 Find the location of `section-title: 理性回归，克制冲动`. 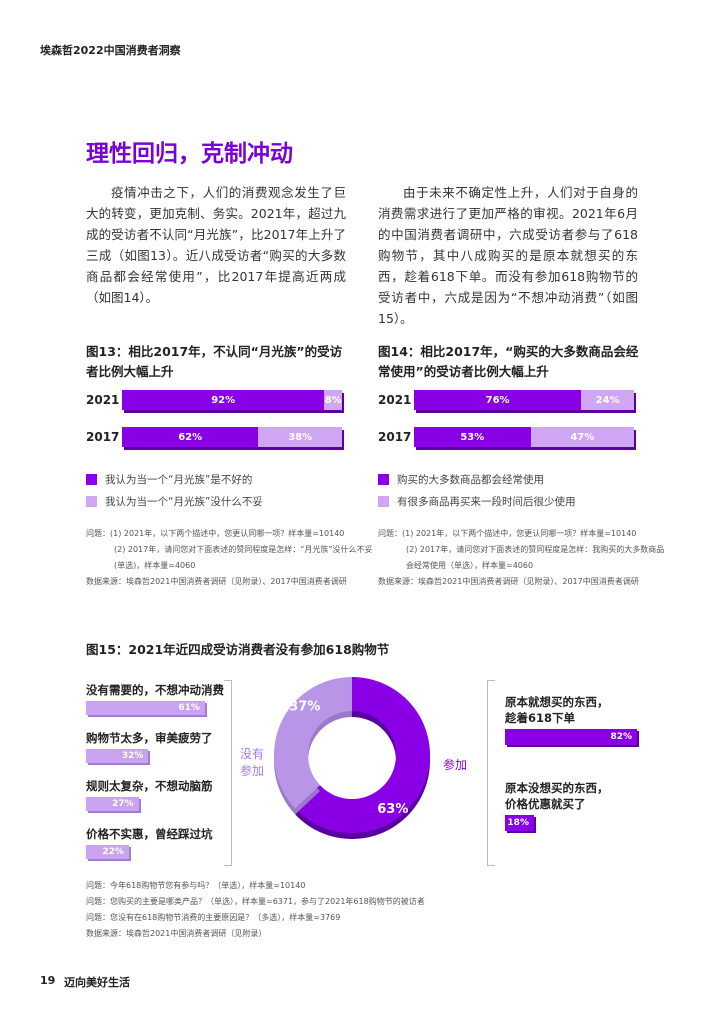

section-title: 理性回归，克制冲动 is located at coordinates (189, 154).